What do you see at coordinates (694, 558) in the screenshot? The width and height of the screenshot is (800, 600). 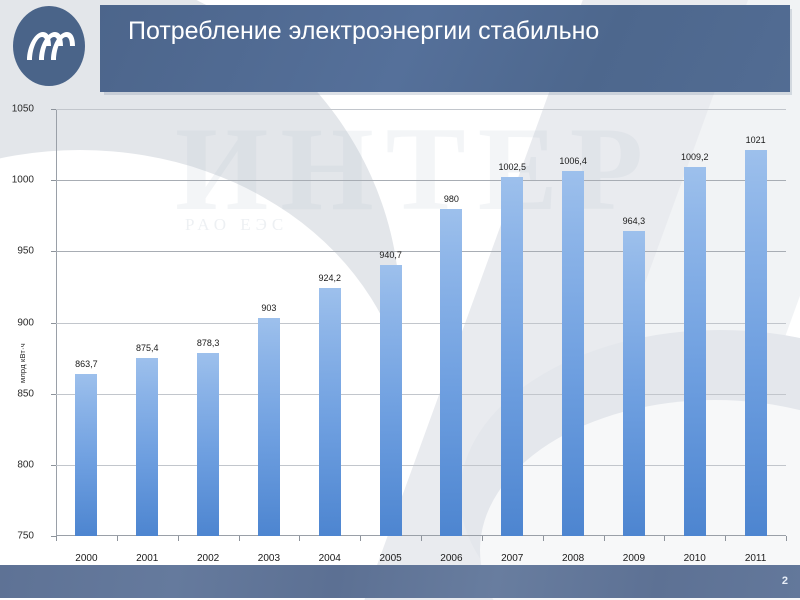 I see `x-axis-tick-label: 2010` at bounding box center [694, 558].